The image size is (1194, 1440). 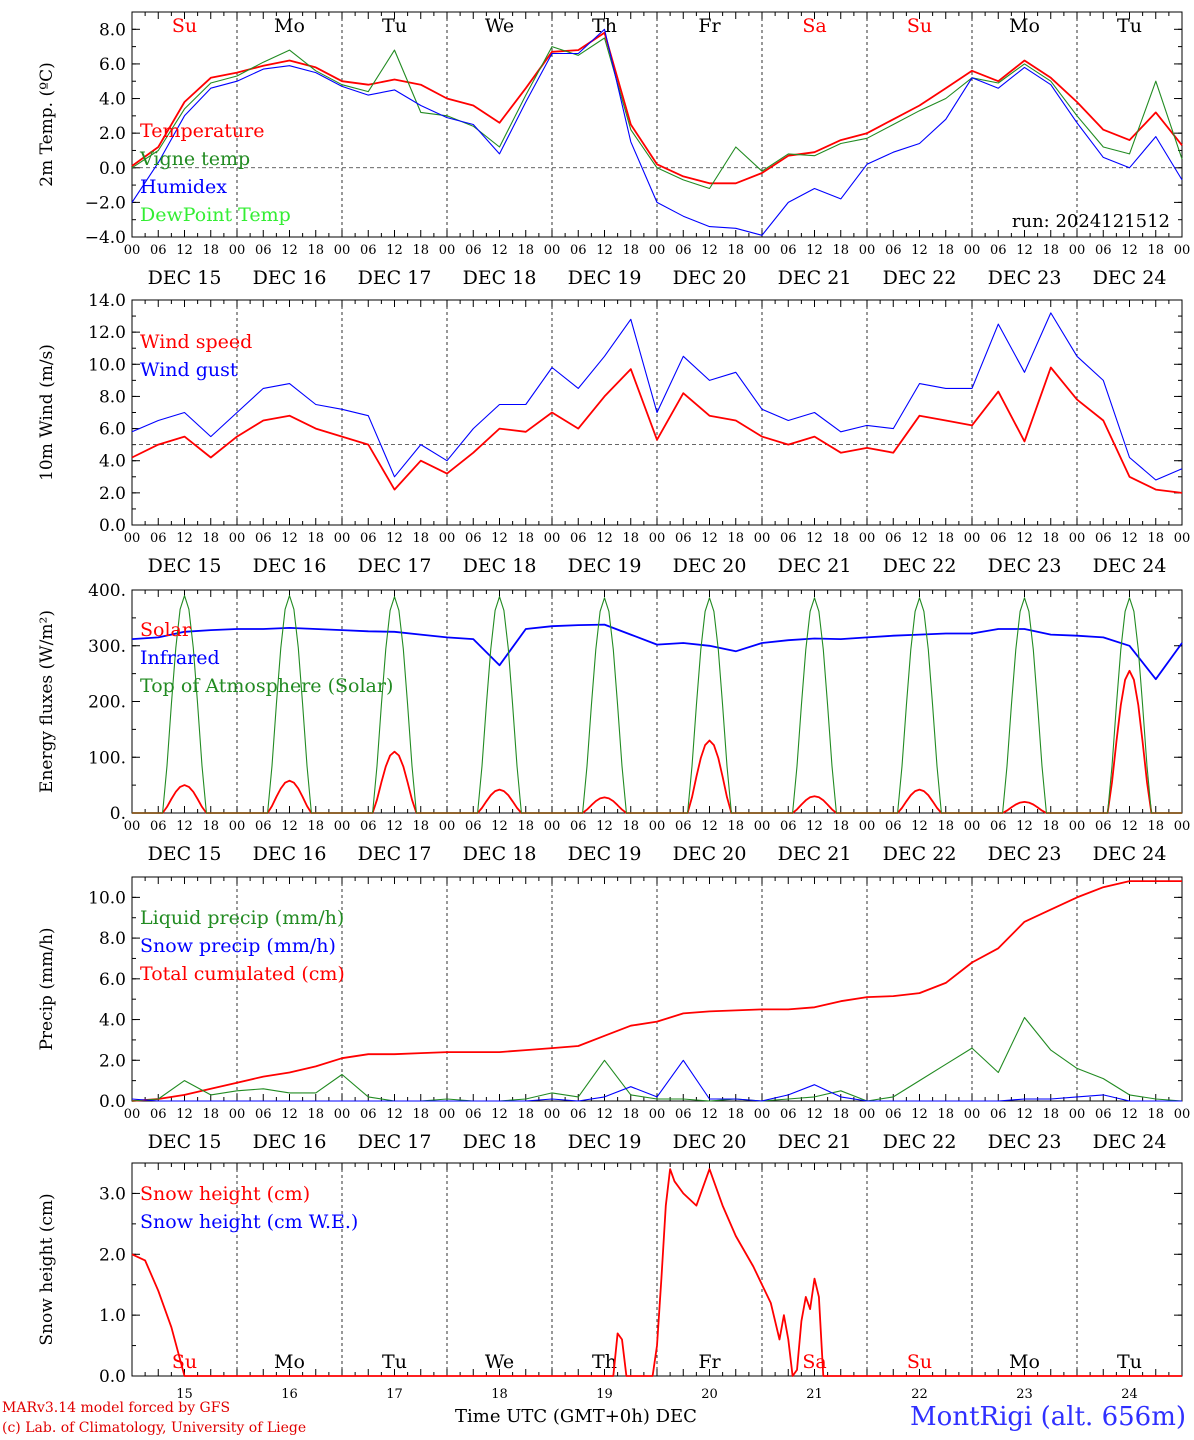 I want to click on y-tick-label: 300., so click(x=107, y=647).